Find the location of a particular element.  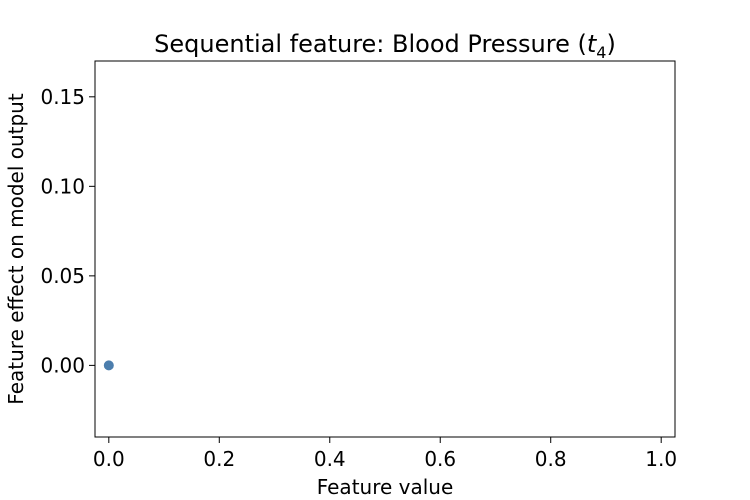

chart-title-main: Sequential feature: Blood Pressure ( is located at coordinates (370, 44).